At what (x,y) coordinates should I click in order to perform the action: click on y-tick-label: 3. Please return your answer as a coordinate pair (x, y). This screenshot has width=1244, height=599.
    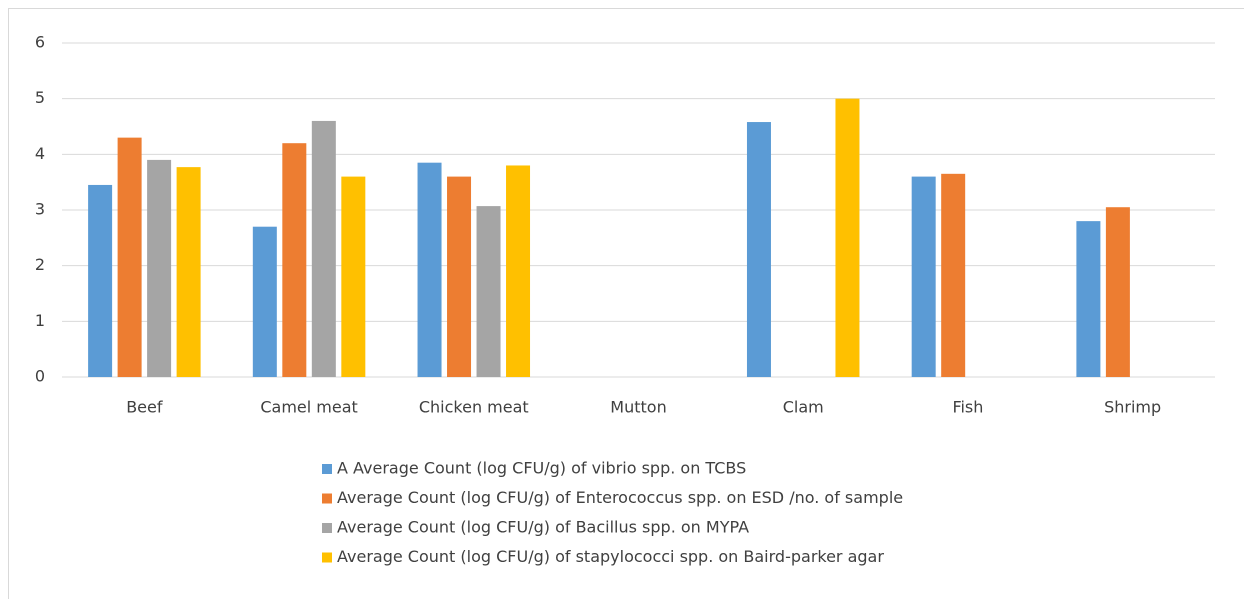
    Looking at the image, I should click on (40, 209).